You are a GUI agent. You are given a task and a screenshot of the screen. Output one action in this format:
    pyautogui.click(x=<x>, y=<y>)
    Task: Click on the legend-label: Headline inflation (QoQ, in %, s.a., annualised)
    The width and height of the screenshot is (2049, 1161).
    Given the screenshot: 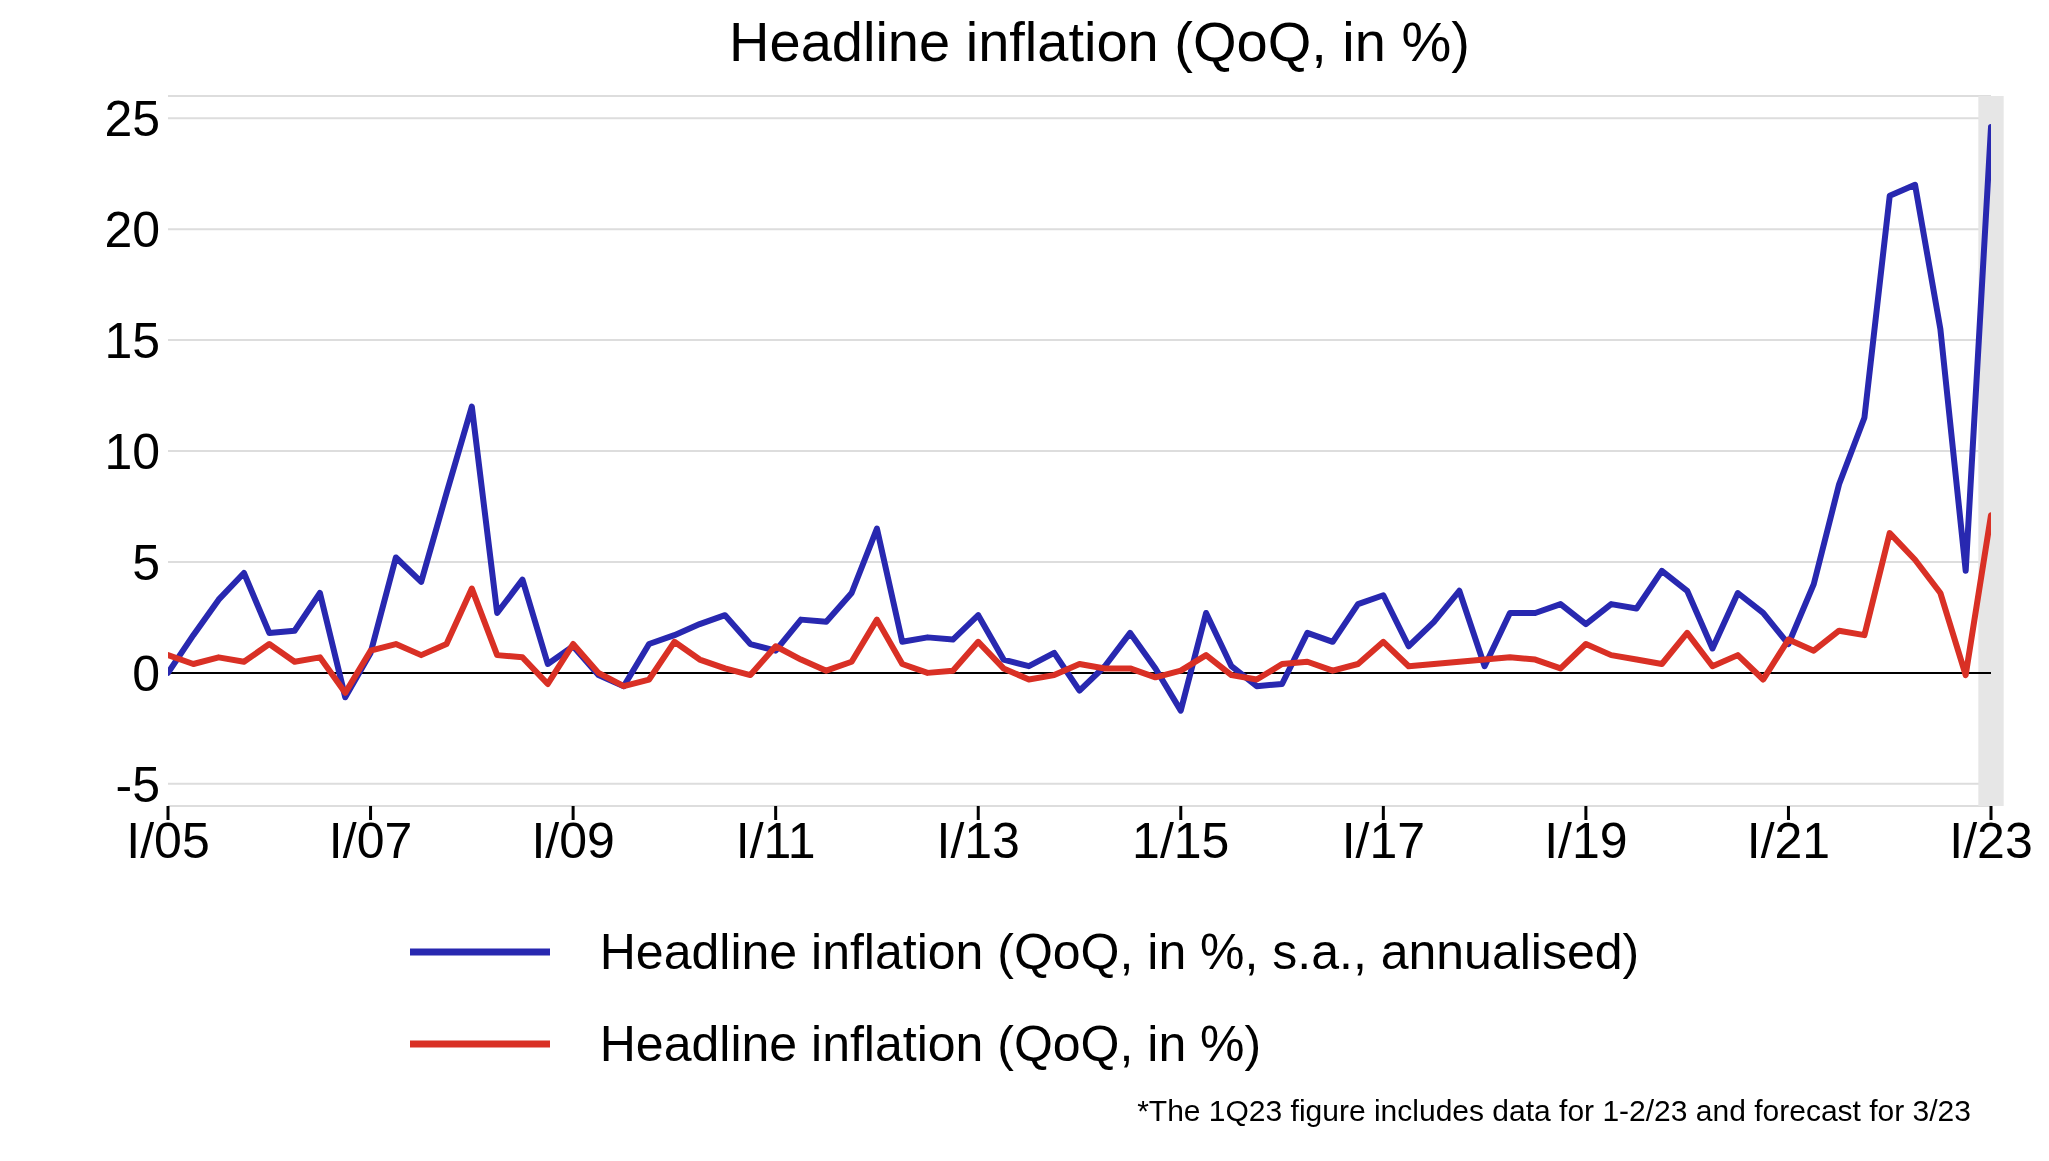 What is the action you would take?
    pyautogui.click(x=1119, y=952)
    